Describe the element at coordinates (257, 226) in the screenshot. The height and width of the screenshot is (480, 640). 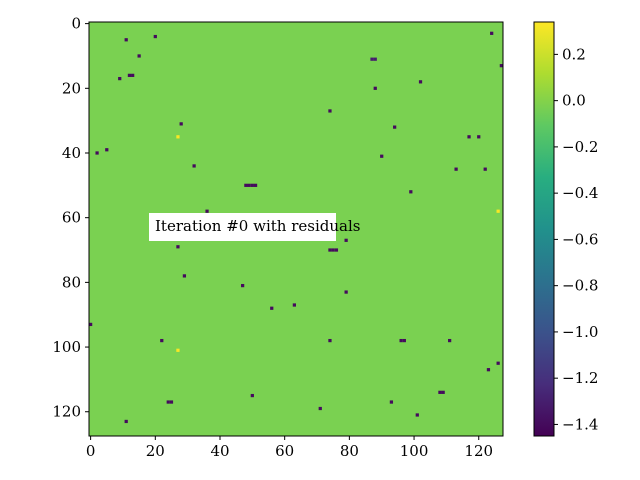
I see `annotation-text: Iteration #0 with residuals` at that location.